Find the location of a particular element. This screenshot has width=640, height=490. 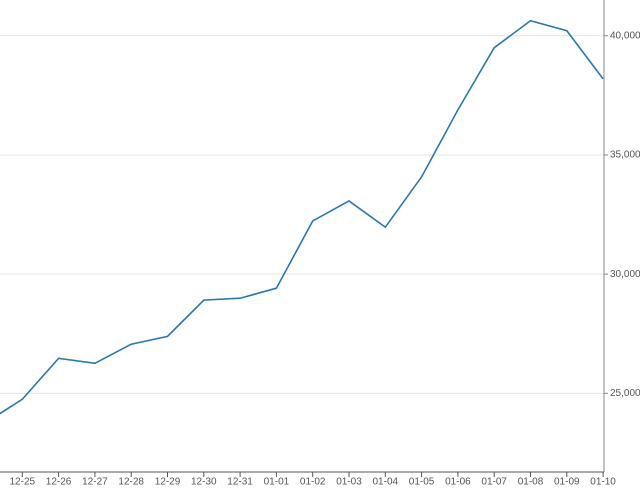

y-tick-label: 25,000. is located at coordinates (625, 393).